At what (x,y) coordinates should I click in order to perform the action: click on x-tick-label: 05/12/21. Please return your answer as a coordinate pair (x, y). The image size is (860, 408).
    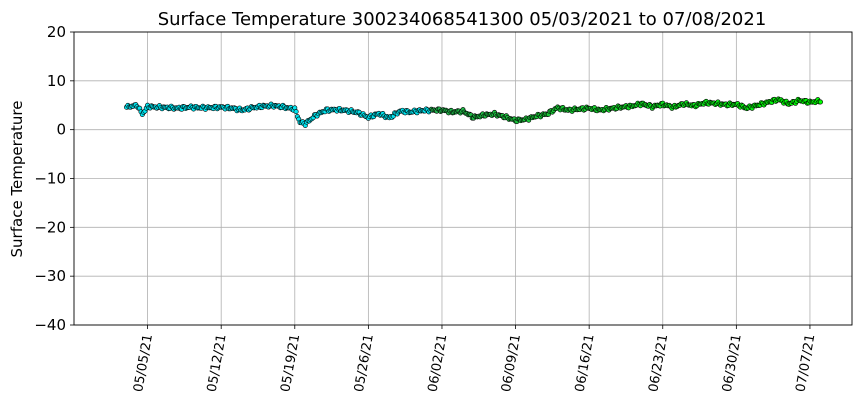
    Looking at the image, I should click on (217, 363).